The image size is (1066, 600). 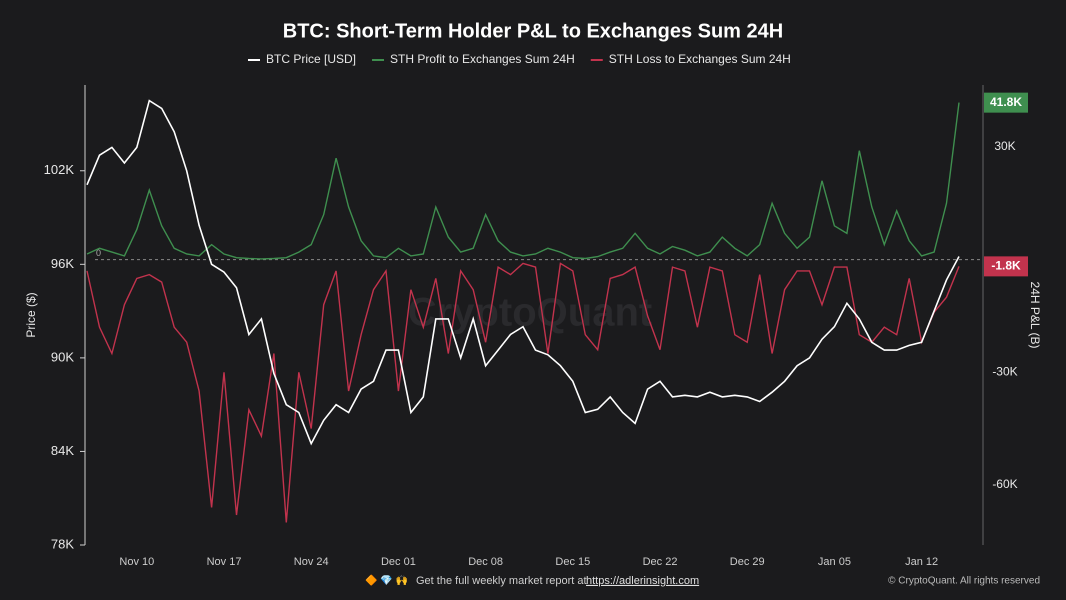 I want to click on last-value-label: 41.8K, so click(x=1006, y=102).